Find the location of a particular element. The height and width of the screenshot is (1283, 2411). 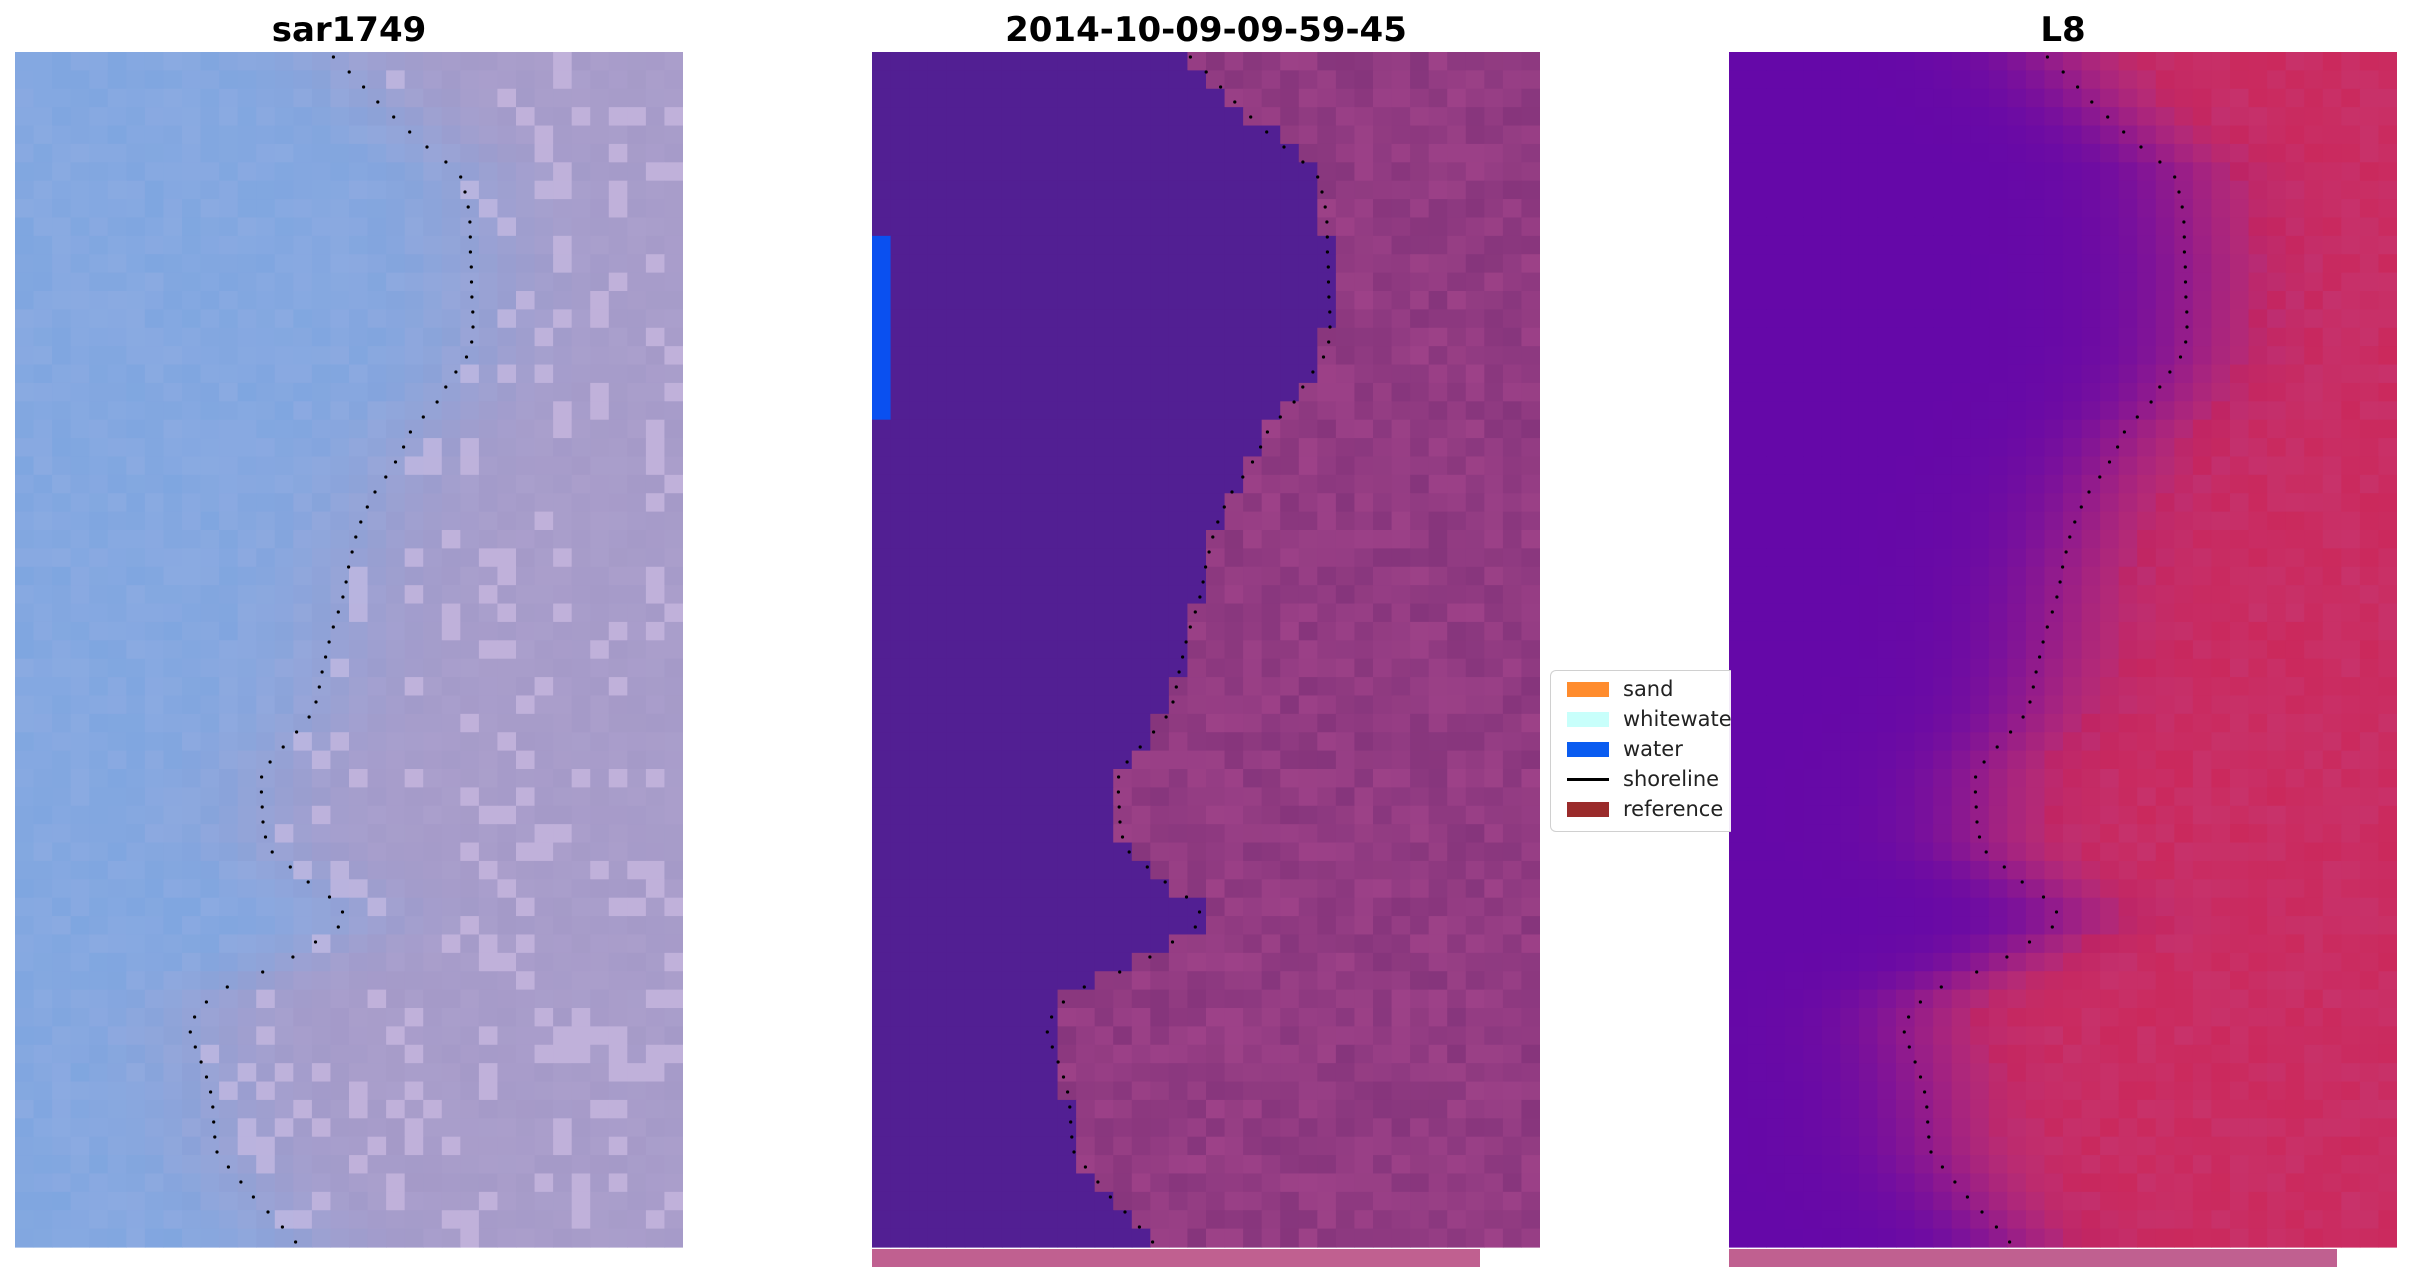

legend-item-reference-shoreline: reference shoreline is located at coordinates (1646, 809).